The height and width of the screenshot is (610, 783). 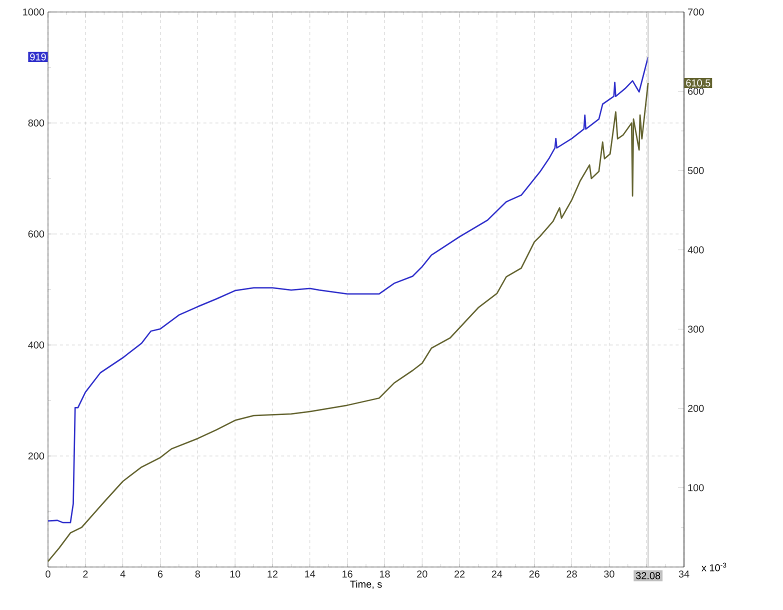 I want to click on y2-tick-label: 100, so click(x=696, y=488).